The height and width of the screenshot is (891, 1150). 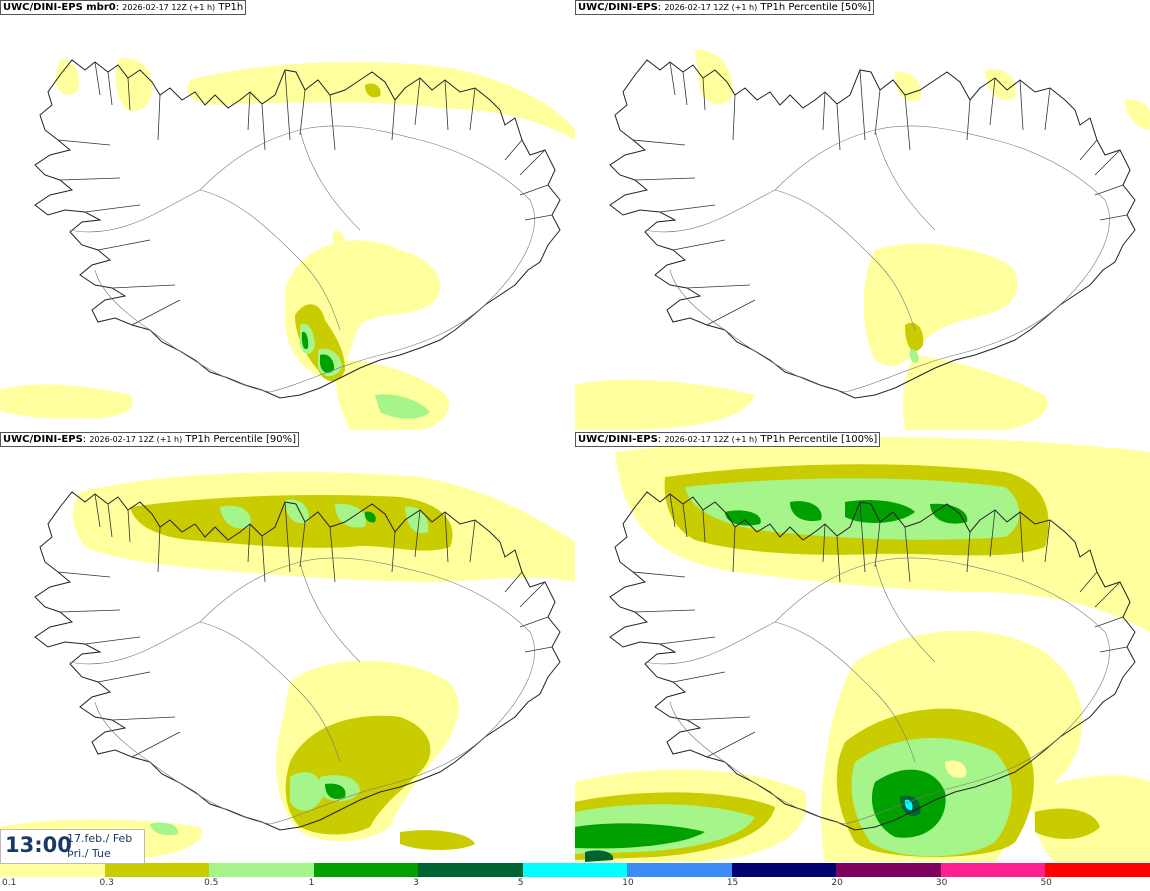 What do you see at coordinates (38, 845) in the screenshot?
I see `valid-time: 13:00` at bounding box center [38, 845].